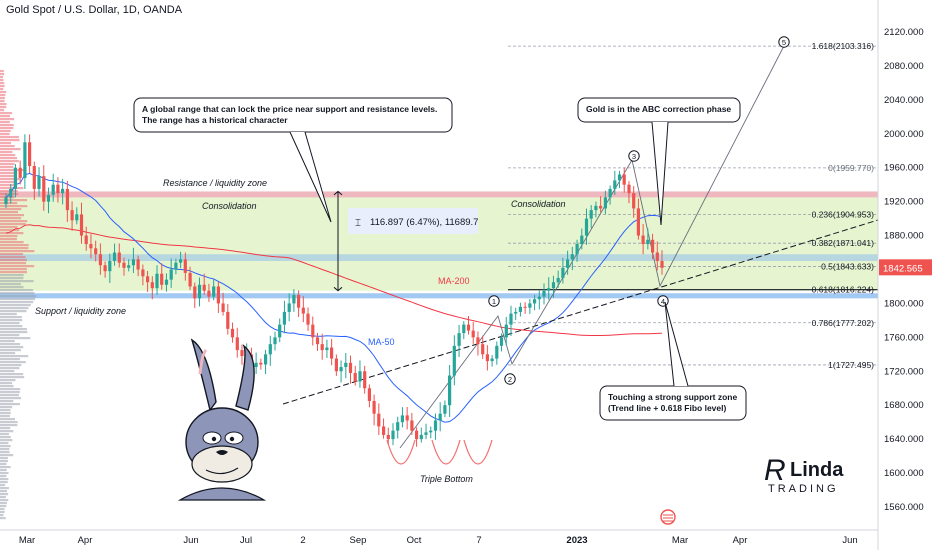 This screenshot has width=932, height=555. Describe the element at coordinates (904, 507) in the screenshot. I see `y-tick-label: 1560.000` at that location.